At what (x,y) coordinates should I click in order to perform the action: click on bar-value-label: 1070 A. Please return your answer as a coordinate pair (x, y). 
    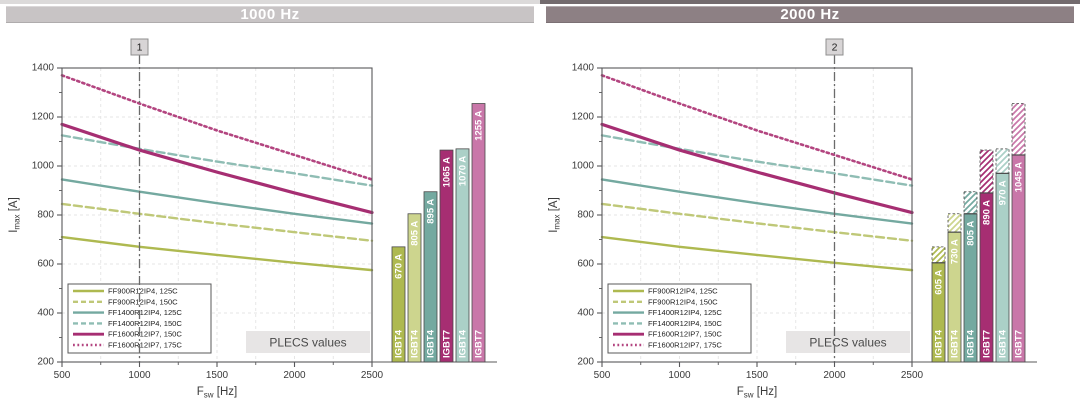
    Looking at the image, I should click on (463, 171).